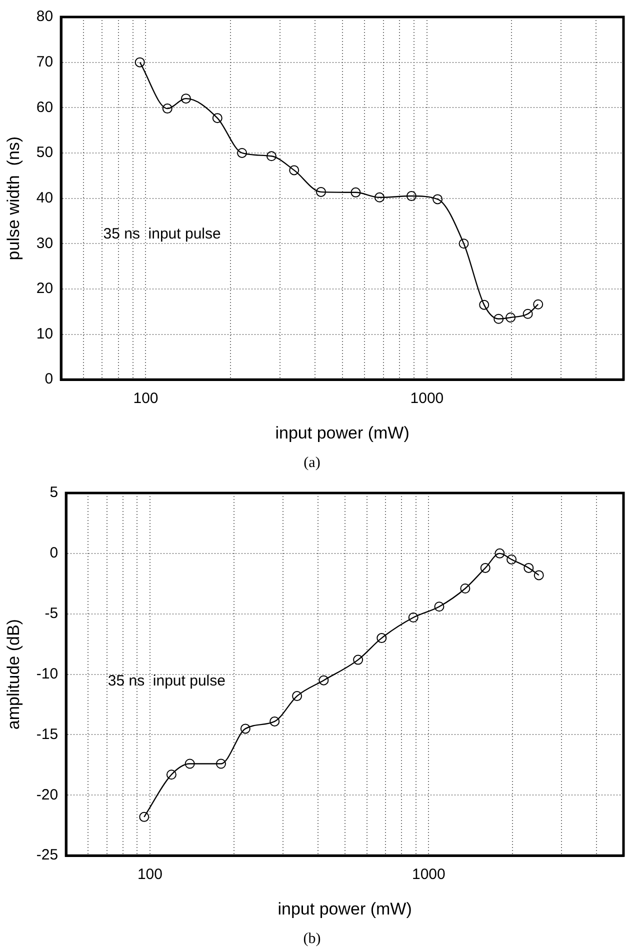  I want to click on y-axis-title: pulse width (ns), so click(13, 198).